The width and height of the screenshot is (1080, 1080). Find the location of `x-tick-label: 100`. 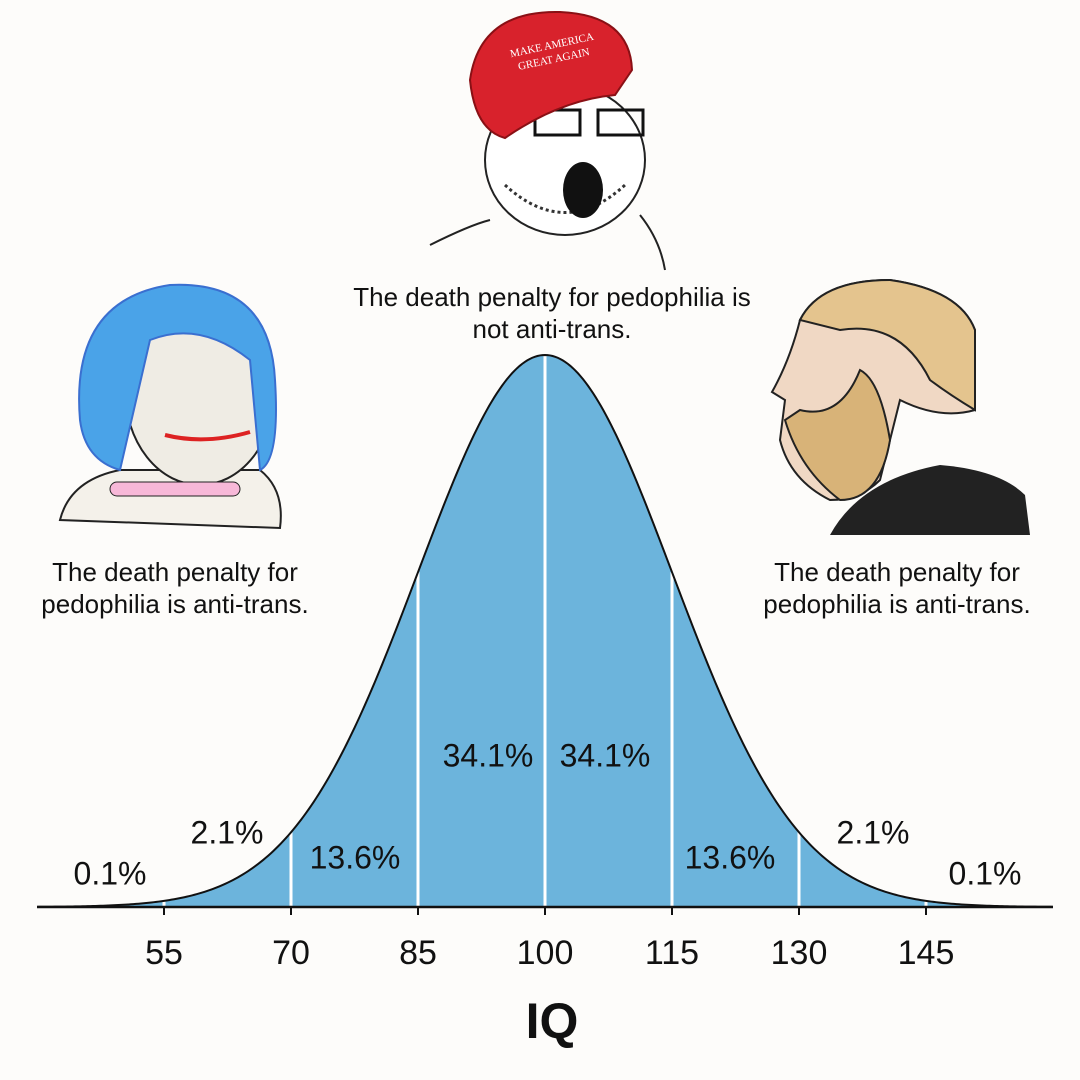

x-tick-label: 100 is located at coordinates (545, 953).